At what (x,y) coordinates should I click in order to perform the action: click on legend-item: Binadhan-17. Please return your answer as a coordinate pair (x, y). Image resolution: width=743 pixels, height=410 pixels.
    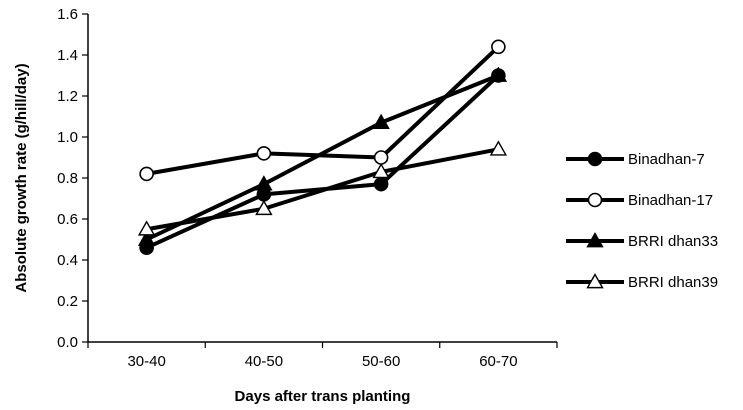
    Looking at the image, I should click on (639, 200).